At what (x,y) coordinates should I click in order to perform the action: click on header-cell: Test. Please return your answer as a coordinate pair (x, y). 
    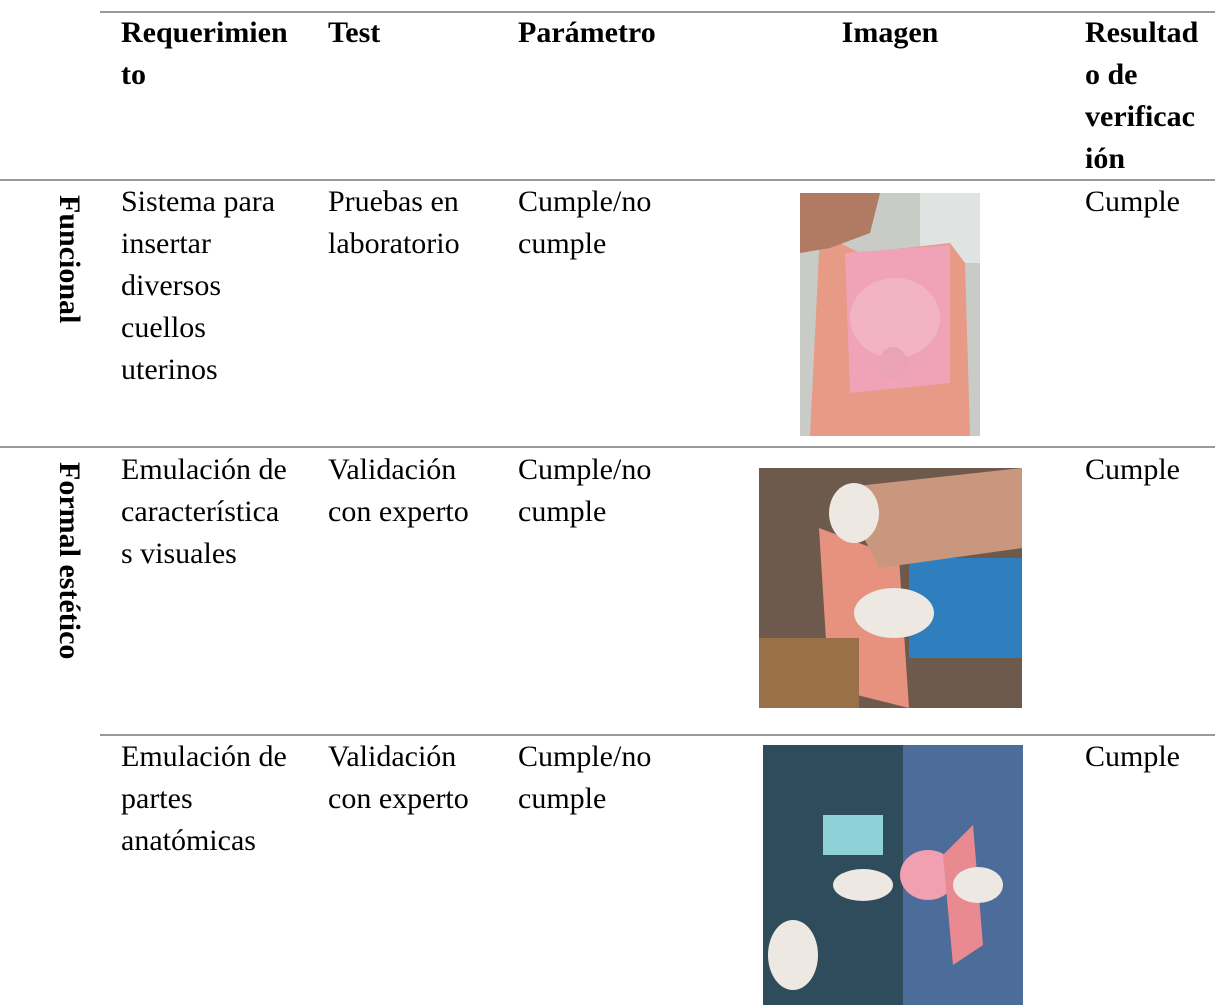
    Looking at the image, I should click on (354, 32).